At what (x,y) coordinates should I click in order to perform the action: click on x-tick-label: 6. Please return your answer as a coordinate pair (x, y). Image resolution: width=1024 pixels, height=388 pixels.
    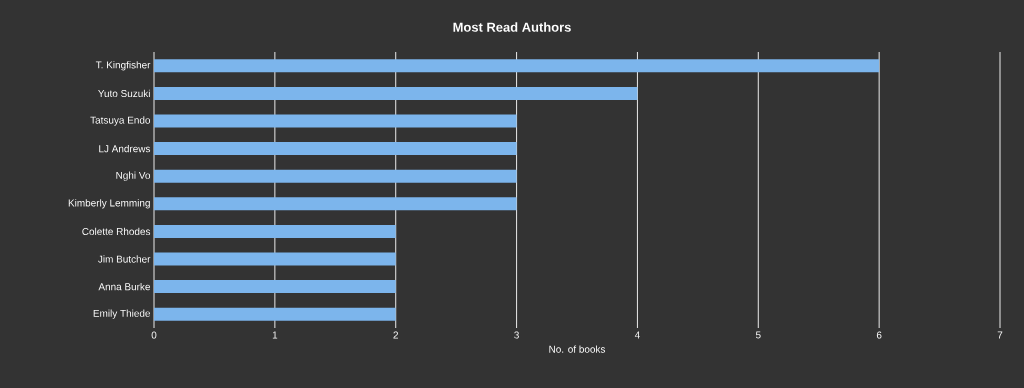
    Looking at the image, I should click on (879, 335).